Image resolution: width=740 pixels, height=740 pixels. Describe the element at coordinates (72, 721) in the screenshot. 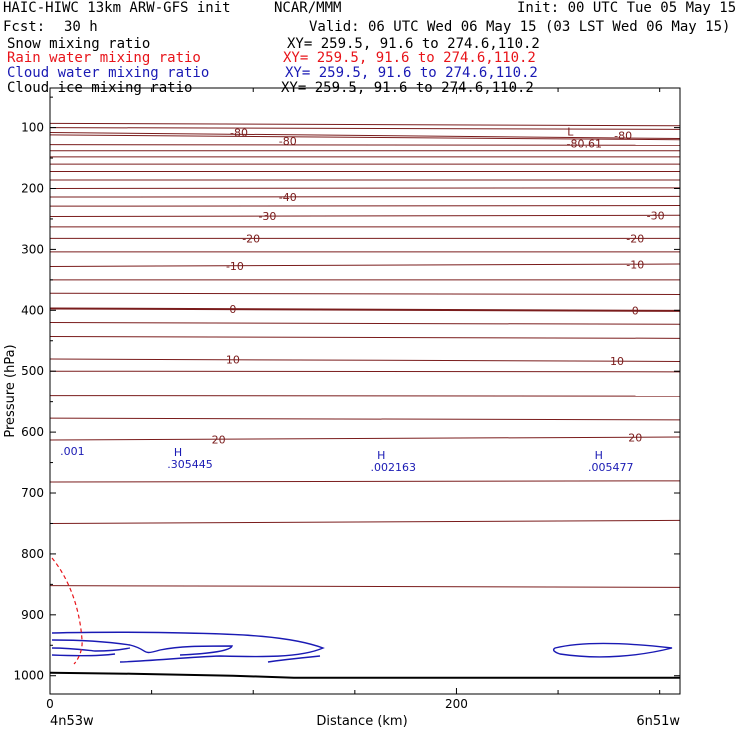

I see `x-left-endpoint-label: 4n53w` at that location.